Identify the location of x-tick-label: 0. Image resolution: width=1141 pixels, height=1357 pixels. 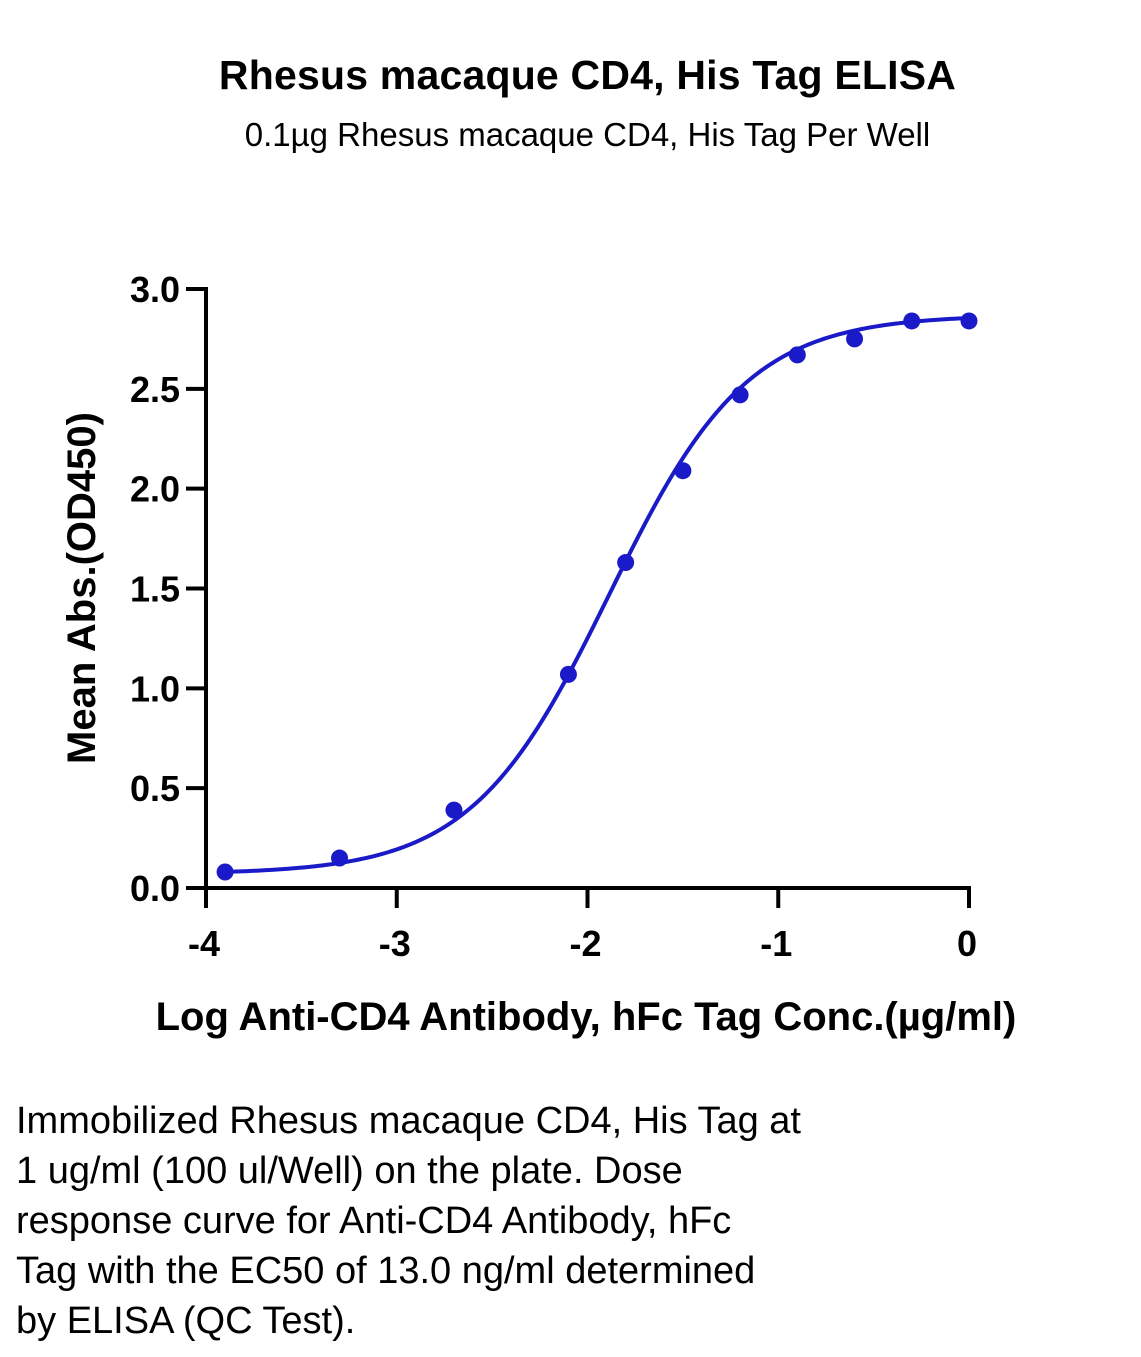
(967, 943).